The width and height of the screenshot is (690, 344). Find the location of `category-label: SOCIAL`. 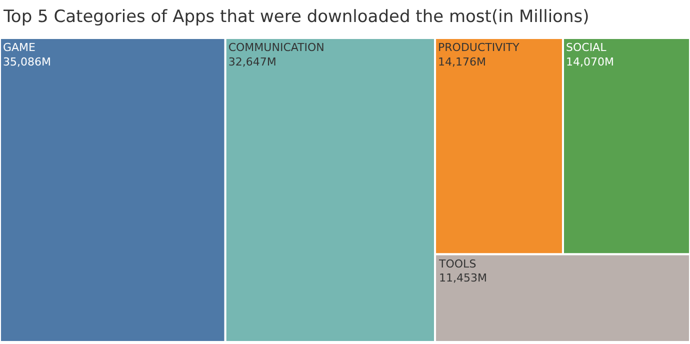

category-label: SOCIAL is located at coordinates (587, 47).